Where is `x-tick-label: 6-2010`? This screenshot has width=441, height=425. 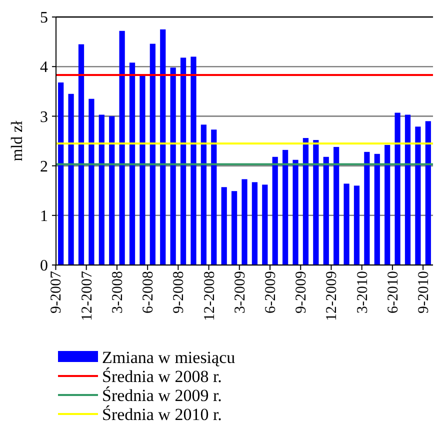
x-tick-label: 6-2010 is located at coordinates (393, 292).